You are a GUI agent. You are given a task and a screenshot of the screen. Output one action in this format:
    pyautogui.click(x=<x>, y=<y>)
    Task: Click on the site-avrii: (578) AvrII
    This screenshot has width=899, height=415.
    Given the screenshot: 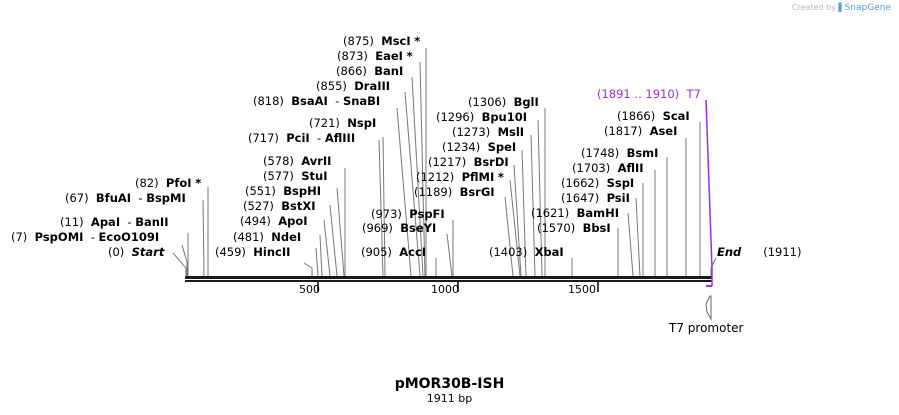 What is the action you would take?
    pyautogui.click(x=297, y=161)
    